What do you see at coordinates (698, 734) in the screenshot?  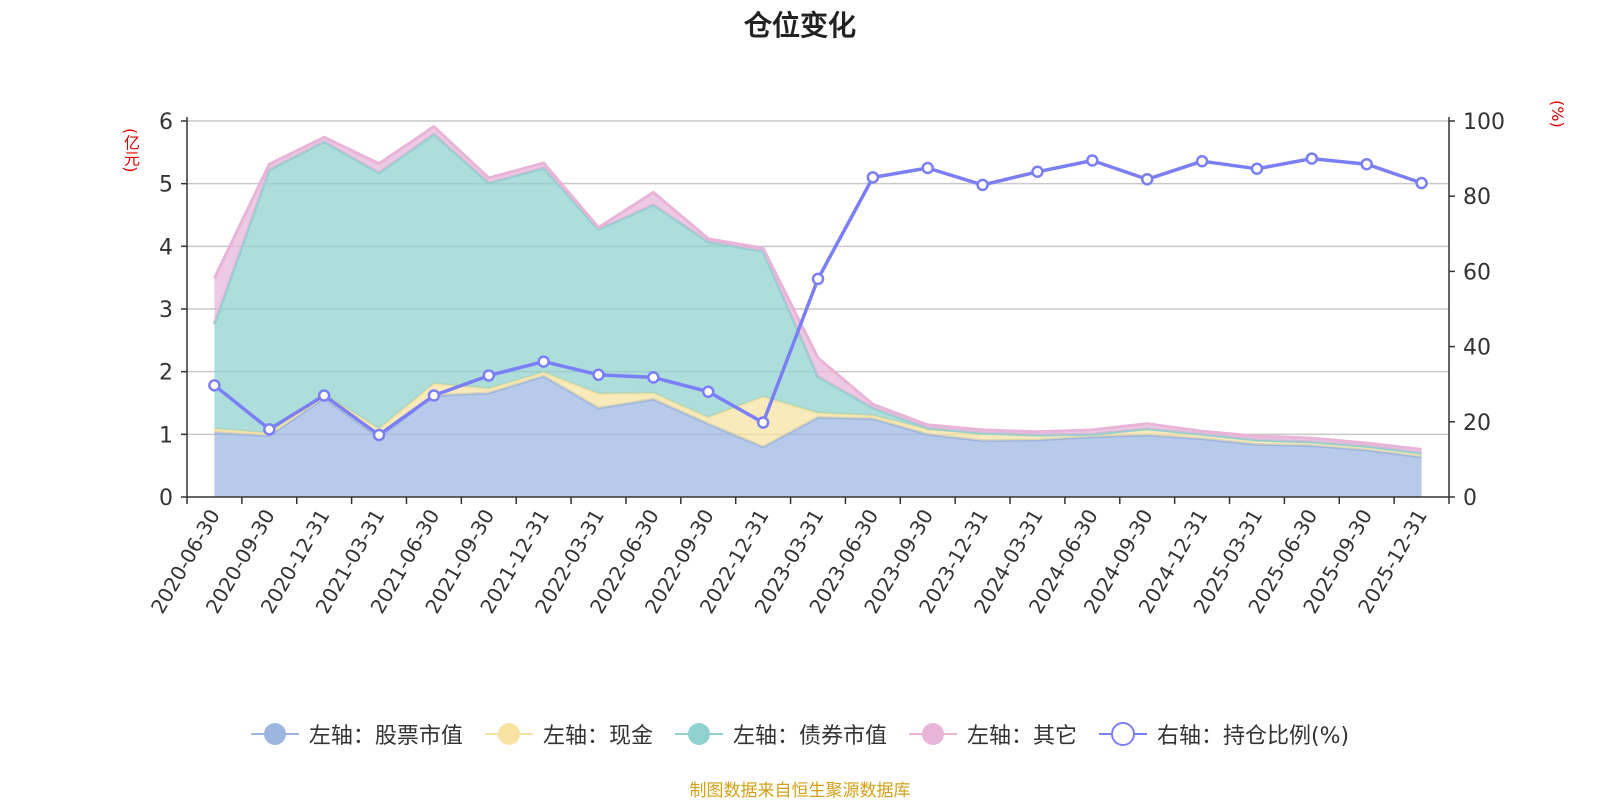 I see `legend-bond-marker-icon` at bounding box center [698, 734].